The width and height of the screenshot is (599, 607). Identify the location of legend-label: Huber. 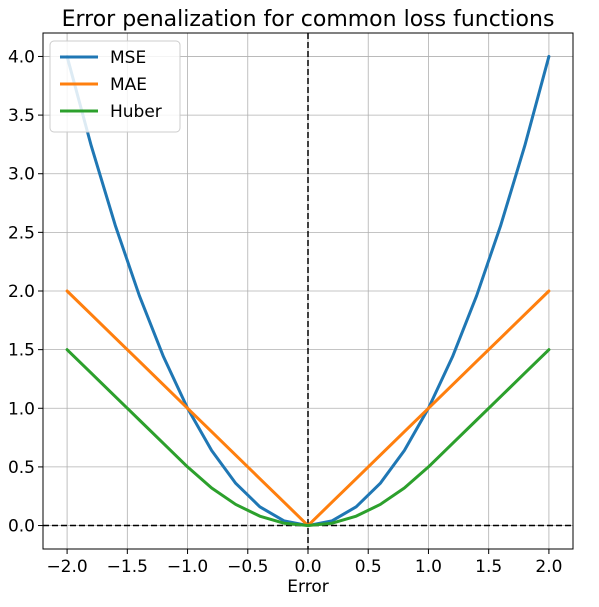
(136, 112).